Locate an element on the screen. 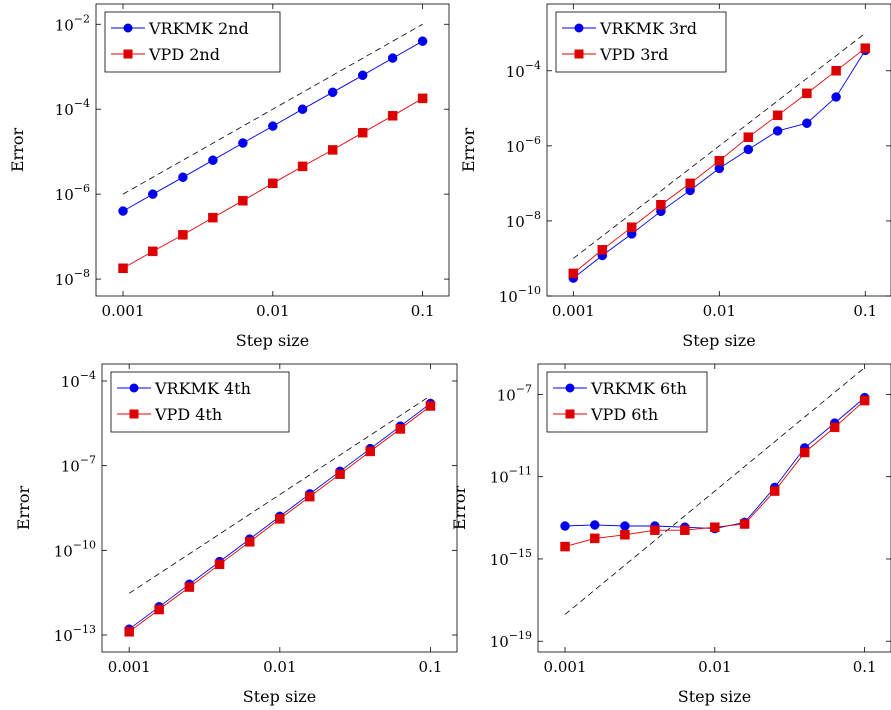 The height and width of the screenshot is (710, 891). legend: VRKMK 3rd VPD 3rd is located at coordinates (641, 42).